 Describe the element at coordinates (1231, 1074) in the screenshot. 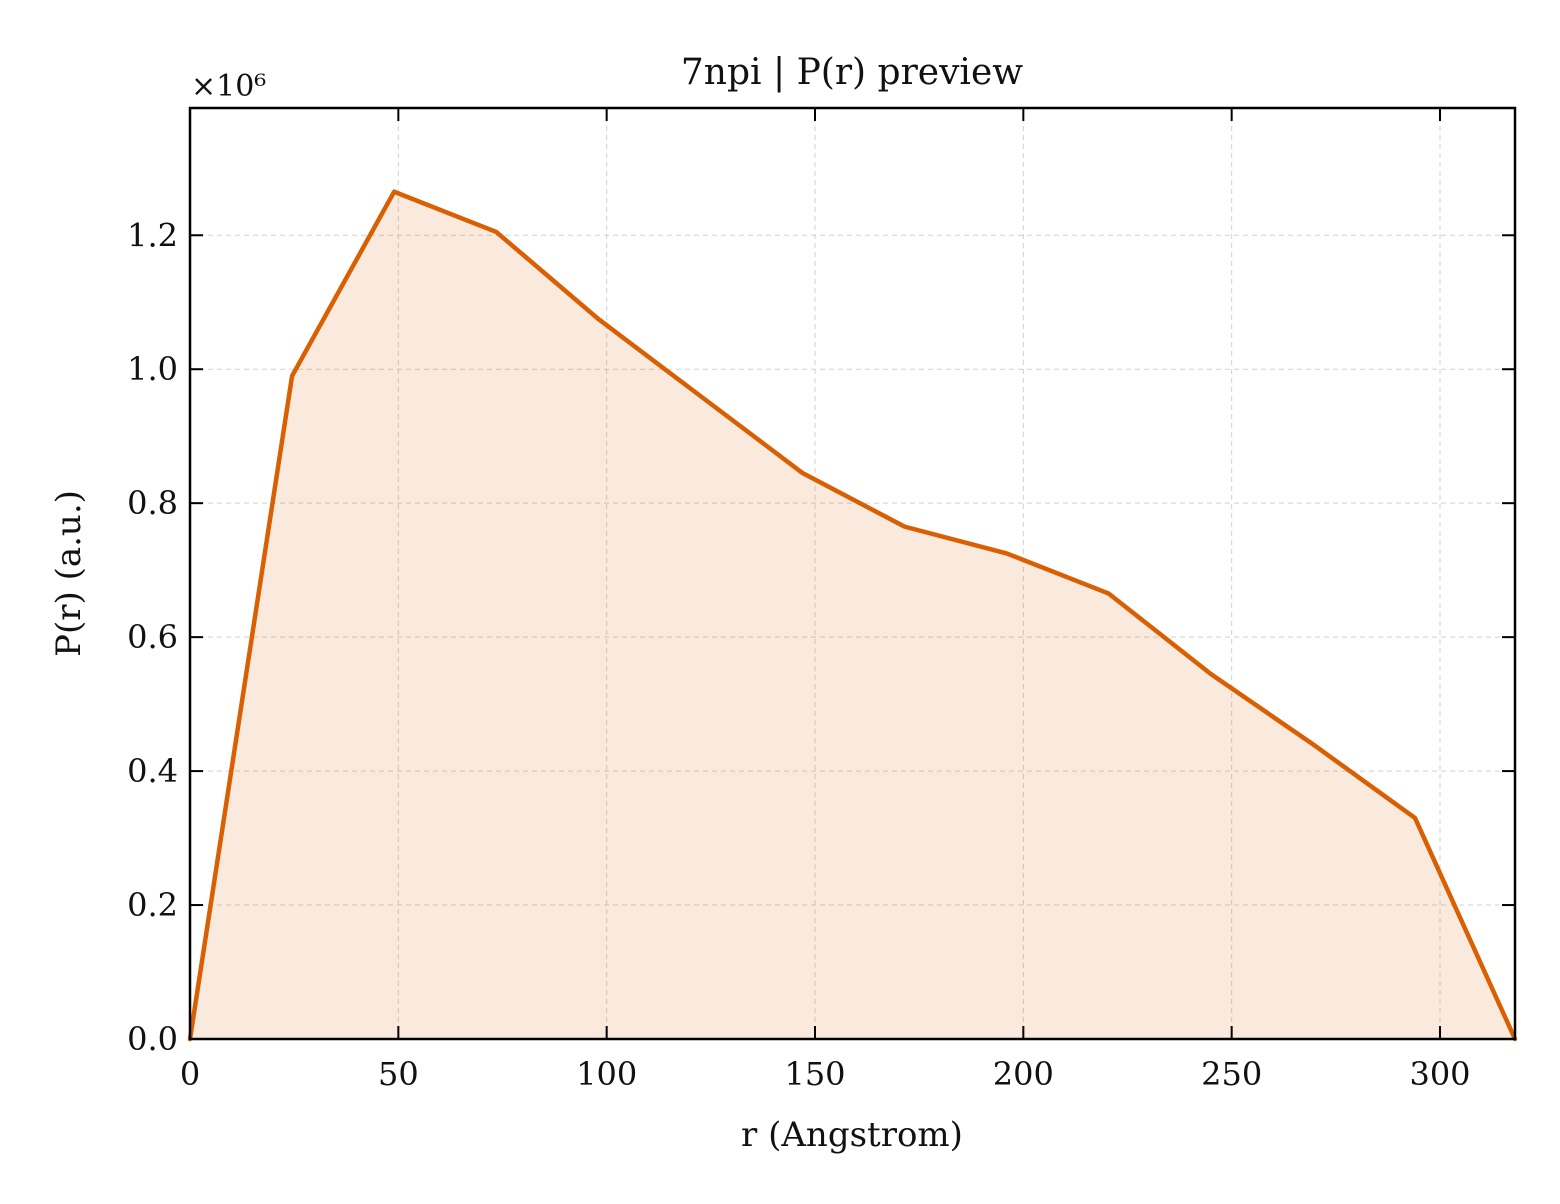

I see `x-tick-label: 250` at that location.